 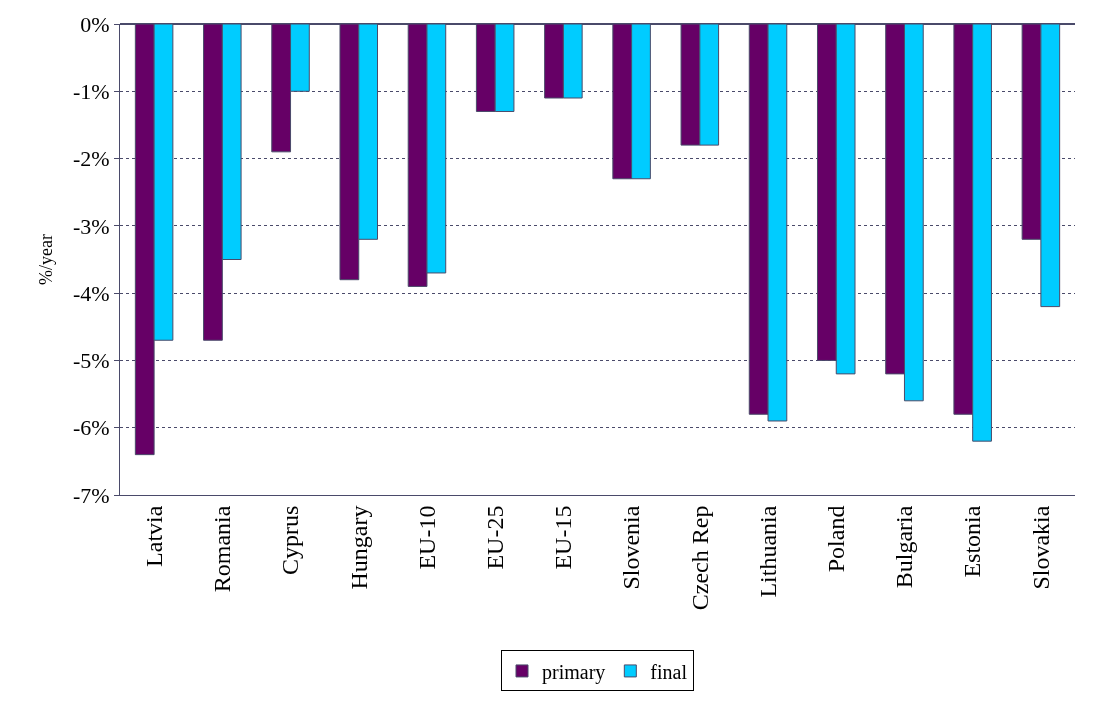 What do you see at coordinates (1040, 547) in the screenshot?
I see `x-tick-label: Slovakia` at bounding box center [1040, 547].